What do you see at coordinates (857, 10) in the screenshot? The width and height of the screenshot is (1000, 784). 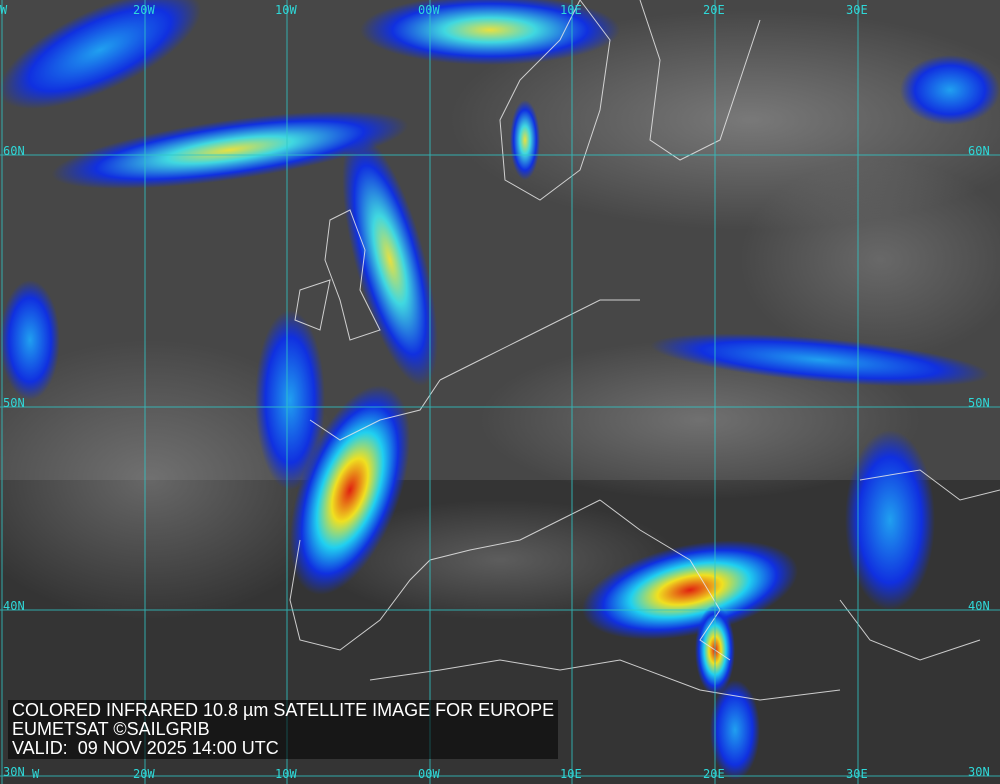 I see `longitude-label-top: 30E` at bounding box center [857, 10].